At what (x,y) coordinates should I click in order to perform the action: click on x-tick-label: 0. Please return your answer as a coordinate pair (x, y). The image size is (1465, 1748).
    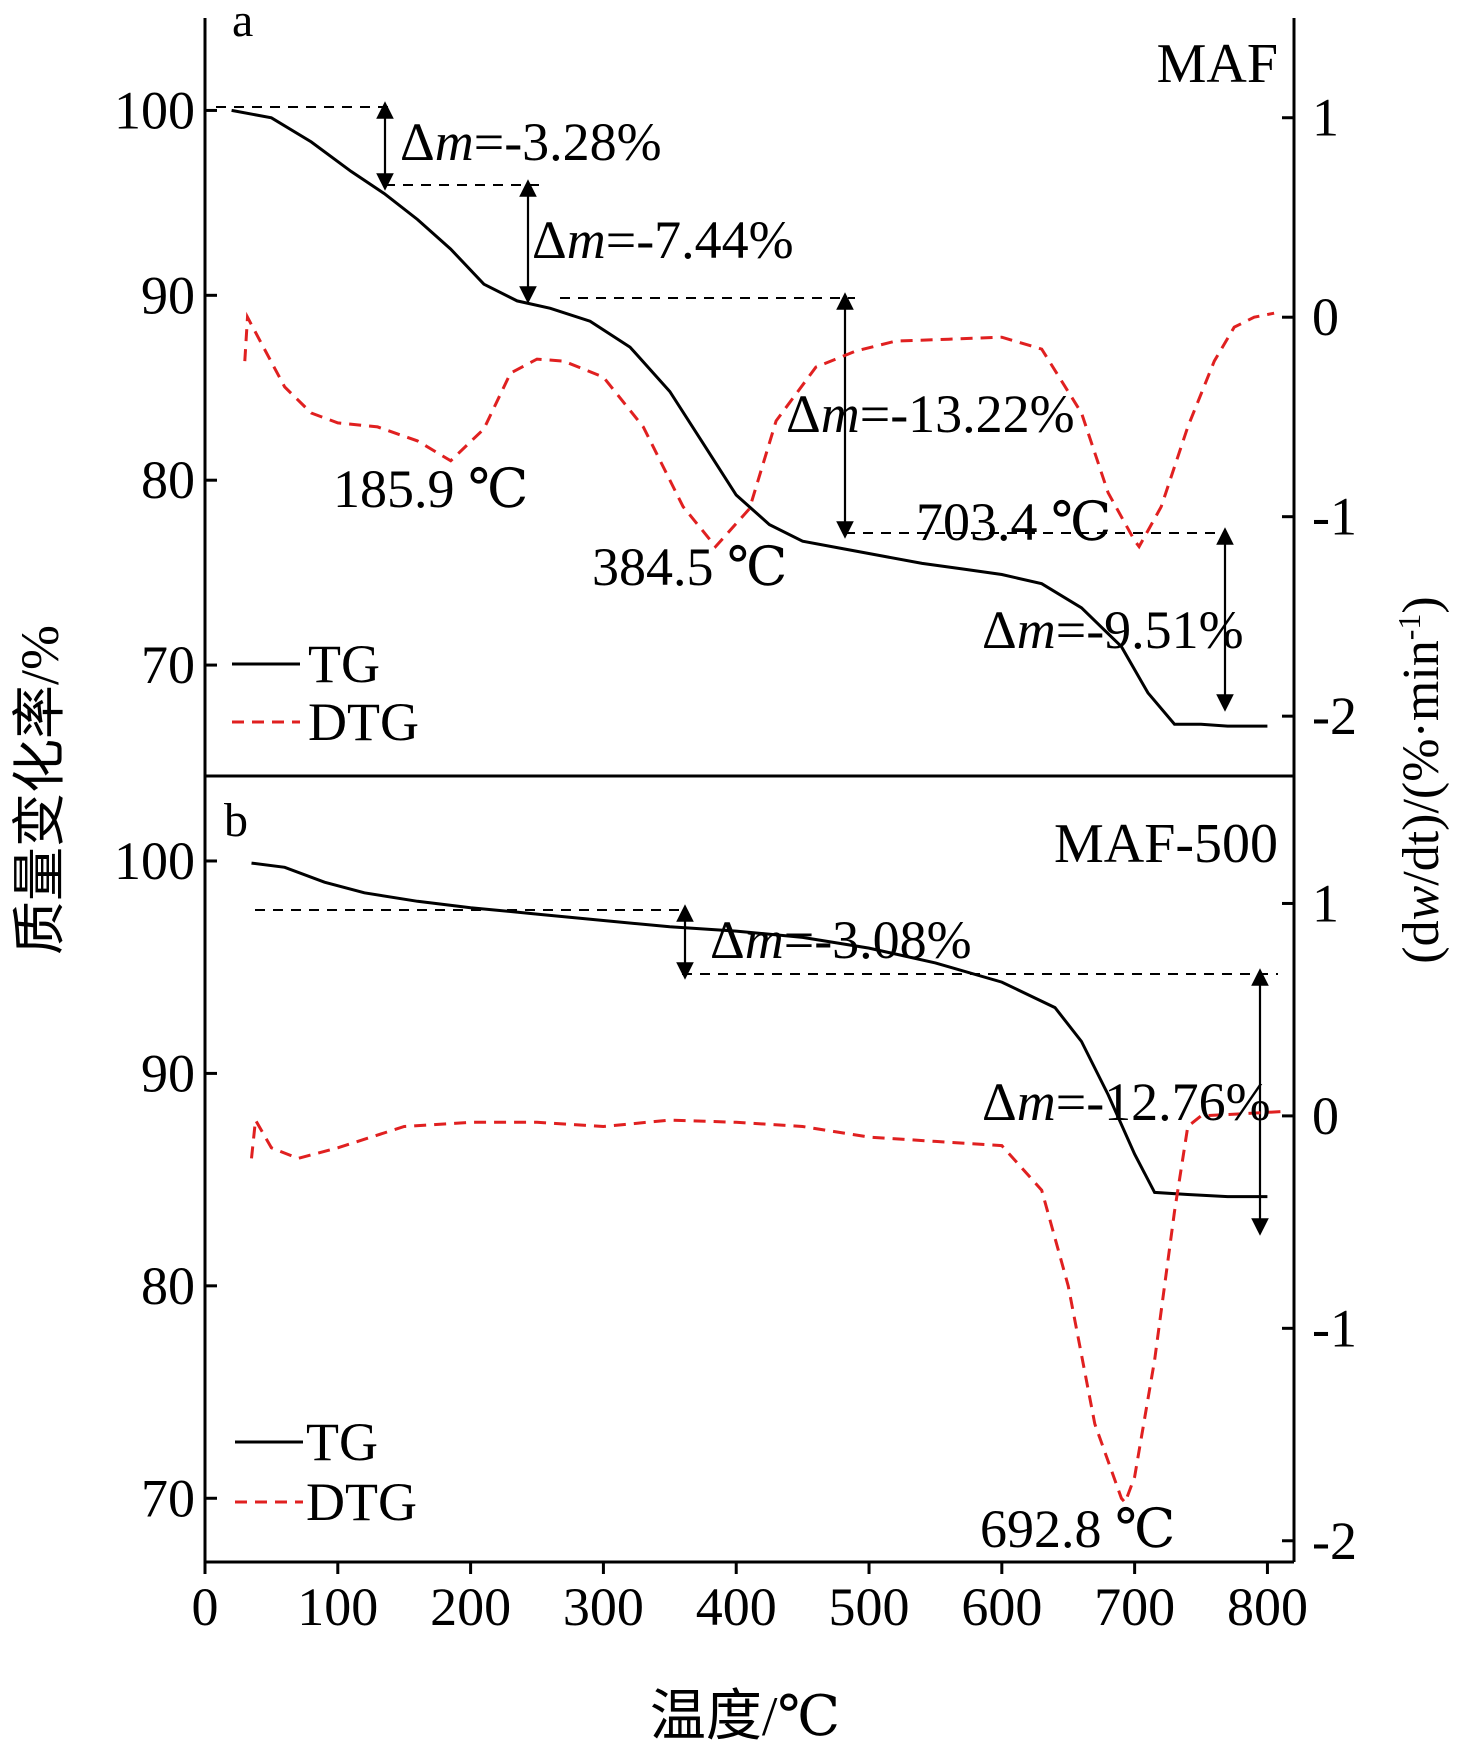
    Looking at the image, I should click on (205, 1607).